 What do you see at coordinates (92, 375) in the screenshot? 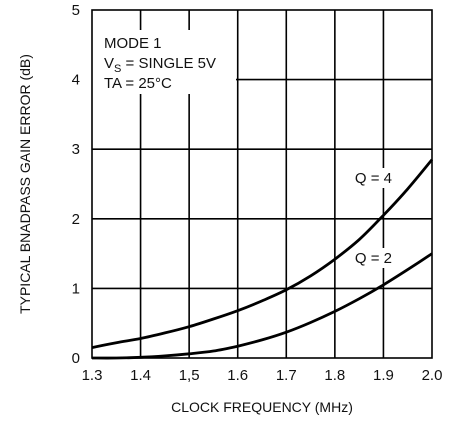
I see `x-tick-label: 1.3` at bounding box center [92, 375].